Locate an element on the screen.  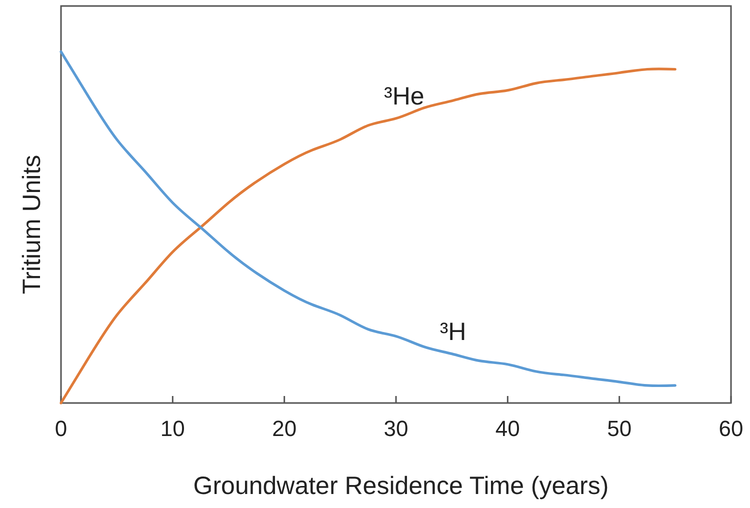
y-axis-title: Tritium Units is located at coordinates (32, 224).